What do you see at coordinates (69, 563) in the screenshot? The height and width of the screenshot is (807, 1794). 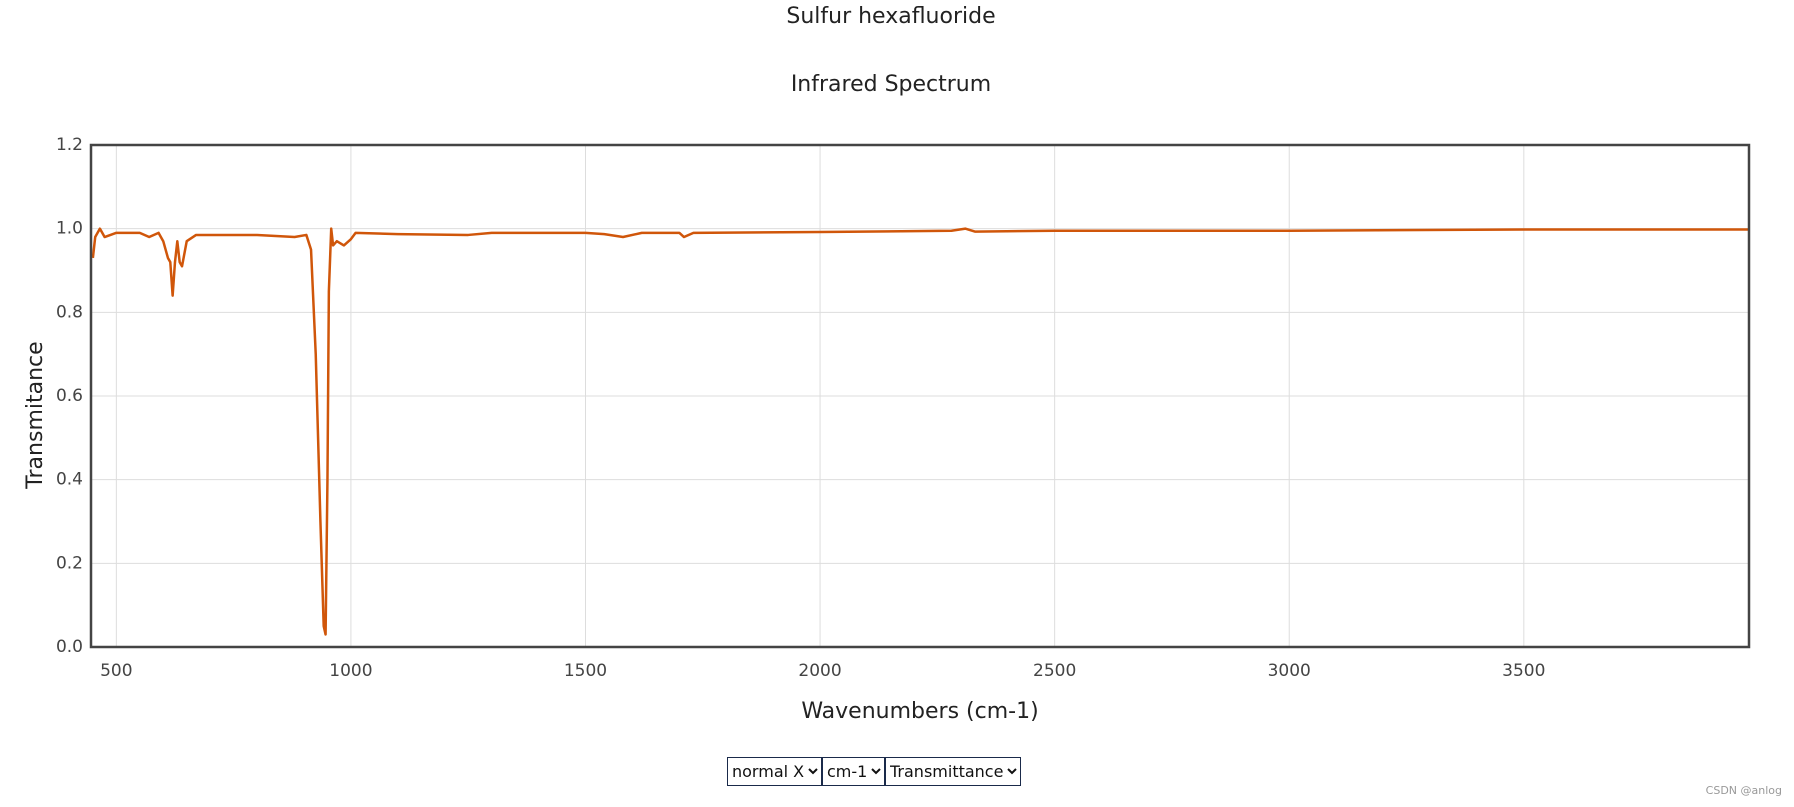 I see `y-tick-label: 0.2` at bounding box center [69, 563].